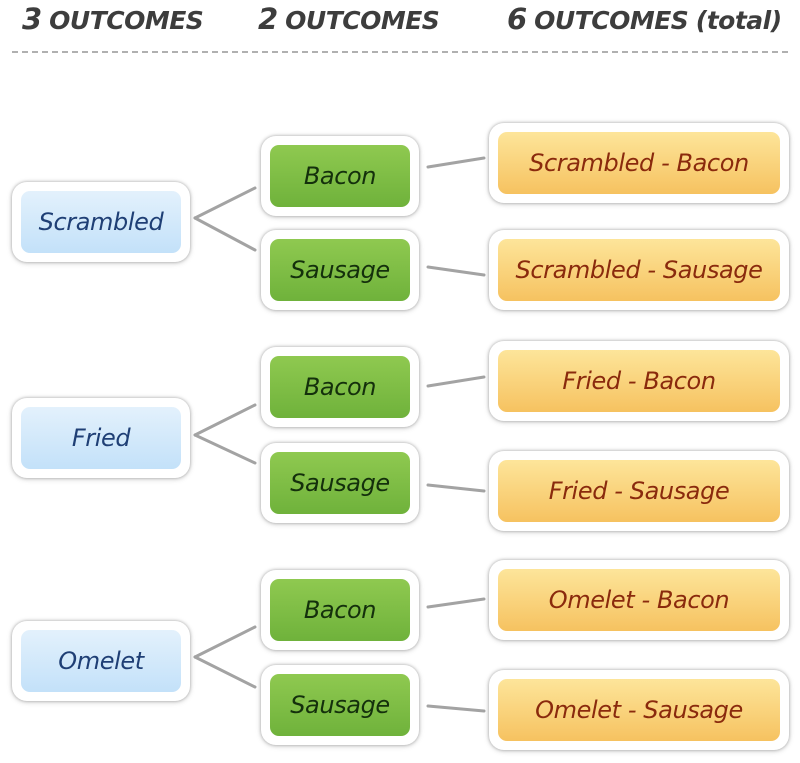  I want to click on link-fried-bacon, so click(456, 381).